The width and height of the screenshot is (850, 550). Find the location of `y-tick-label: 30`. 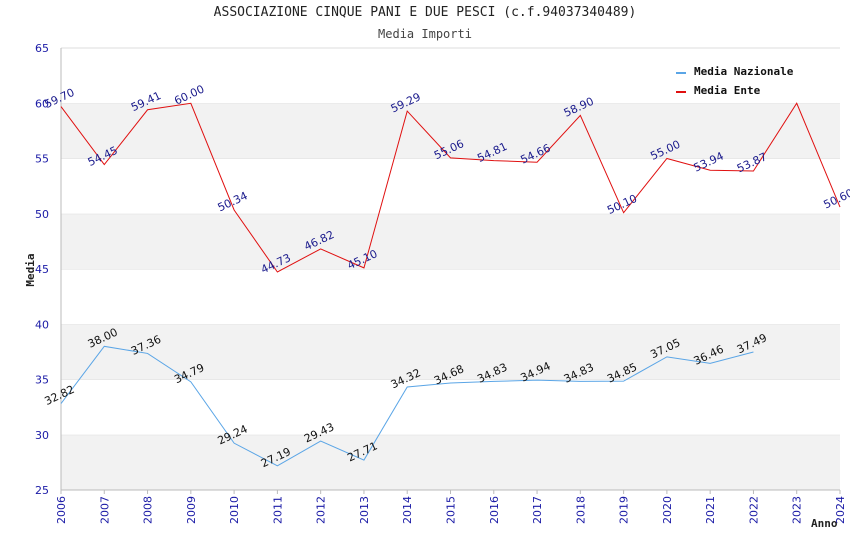

y-tick-label: 30 is located at coordinates (42, 435).